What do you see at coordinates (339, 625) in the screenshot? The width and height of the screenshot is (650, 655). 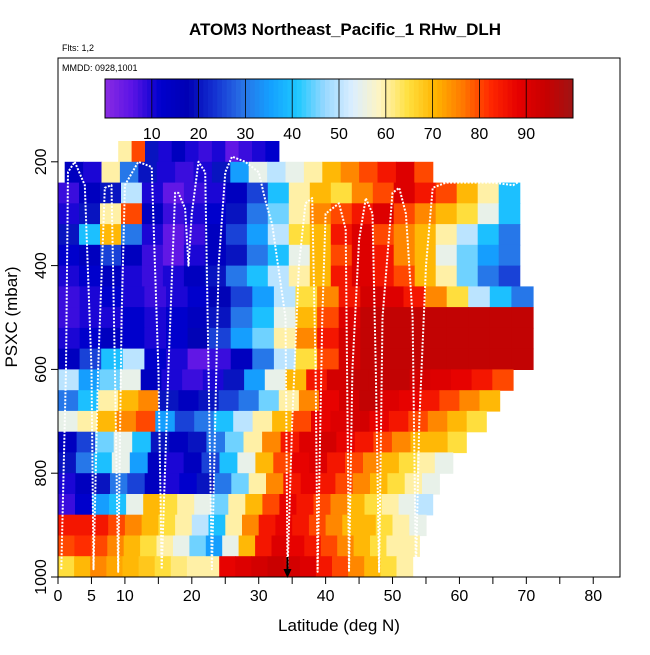 I see `x-axis-label: Latitude (deg N)` at bounding box center [339, 625].